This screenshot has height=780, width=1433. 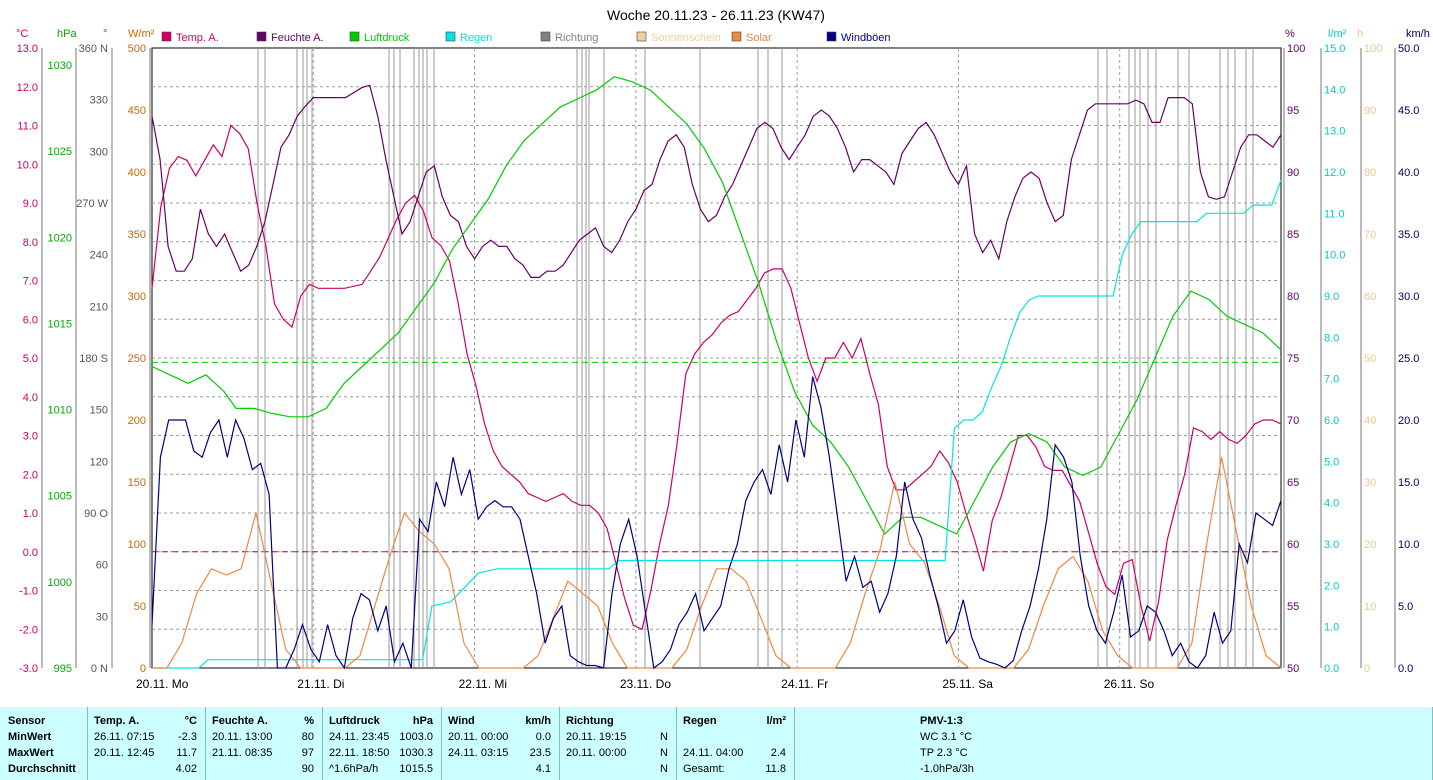 I want to click on table-cell: 24.11. 03:15, so click(x=478, y=753).